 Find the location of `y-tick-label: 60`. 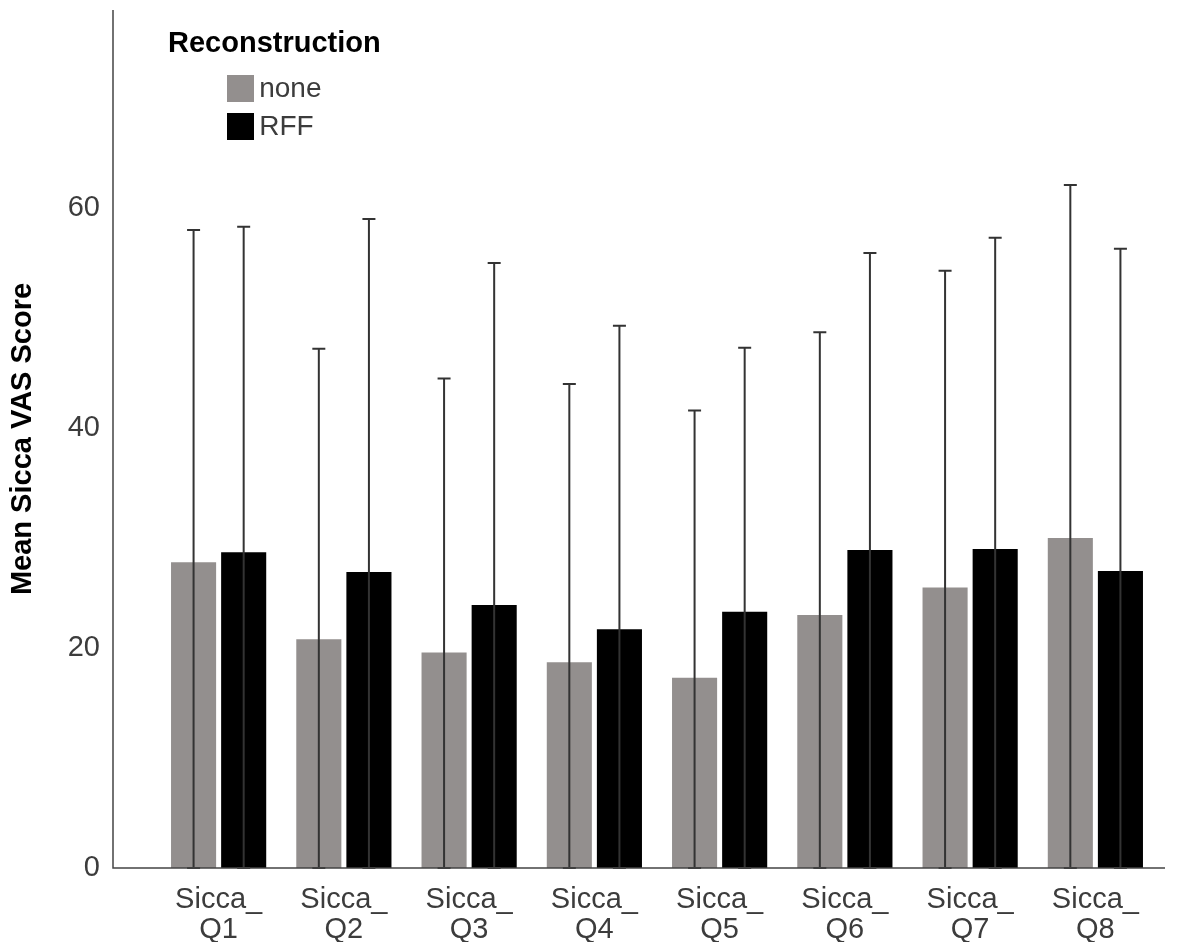

y-tick-label: 60 is located at coordinates (83, 206).